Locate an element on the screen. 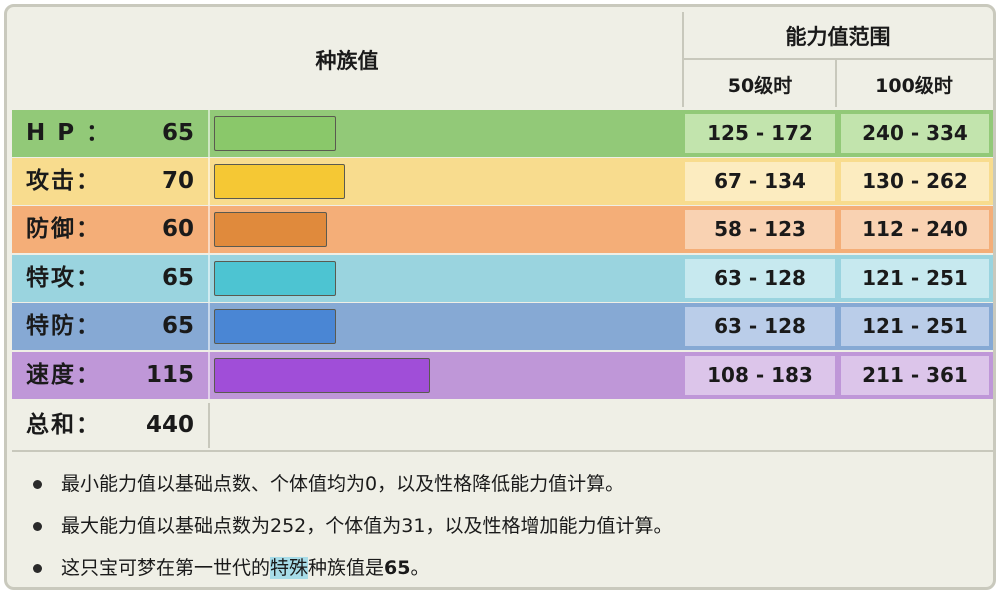  lv50-range-cell: 108 - 183 is located at coordinates (760, 375).